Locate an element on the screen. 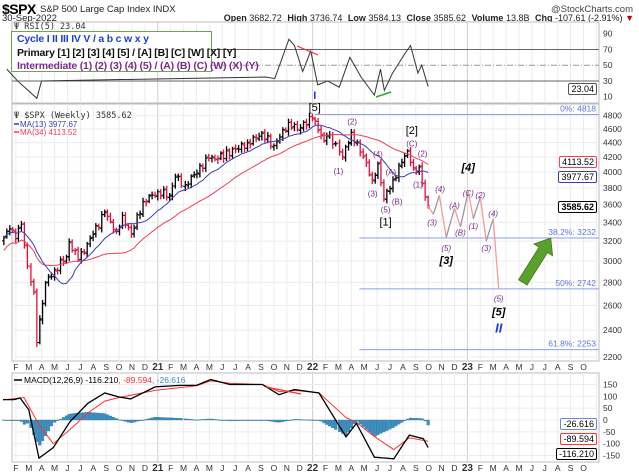 This screenshot has width=639, height=476. month-label: S is located at coordinates (261, 367).